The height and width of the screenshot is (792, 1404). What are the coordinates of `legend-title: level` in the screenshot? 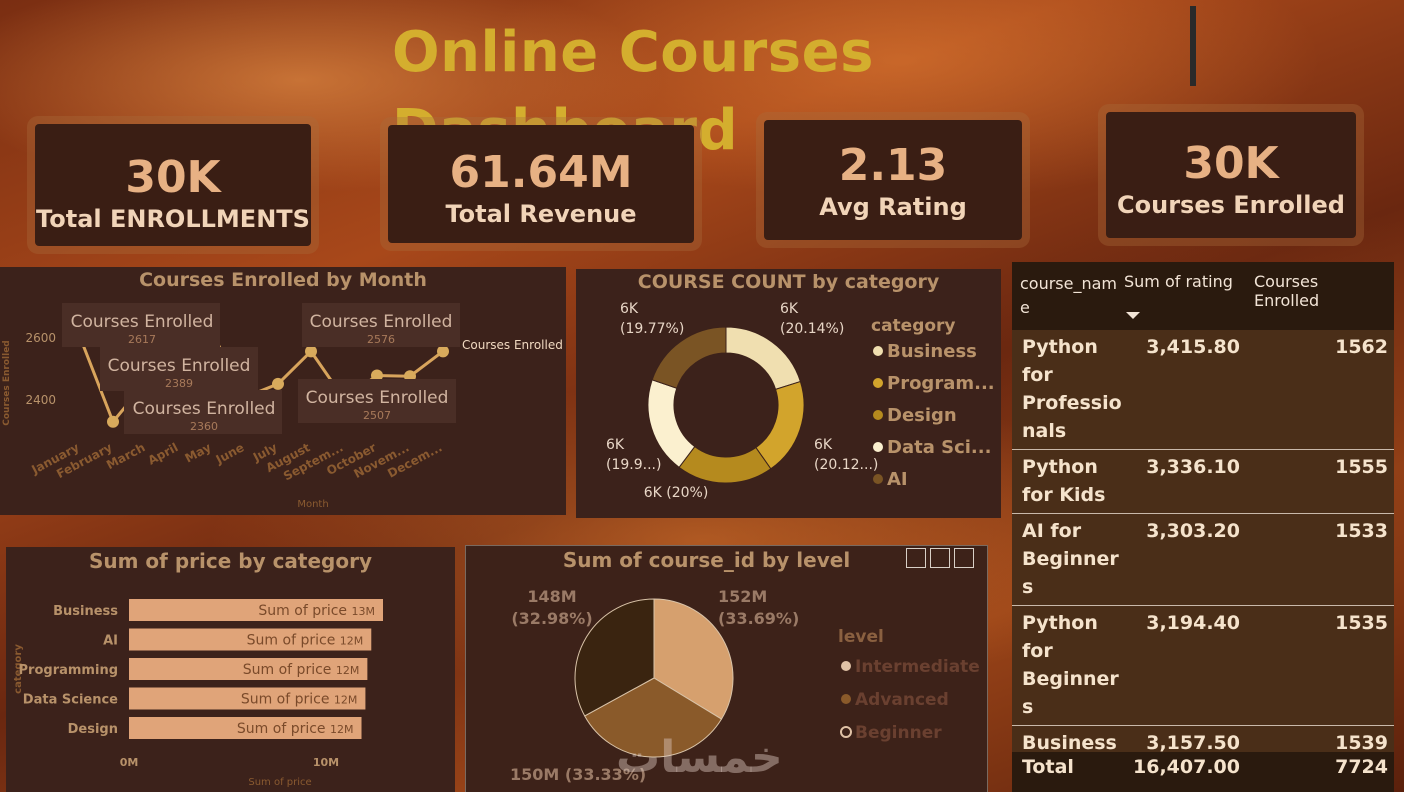 It's located at (861, 637).